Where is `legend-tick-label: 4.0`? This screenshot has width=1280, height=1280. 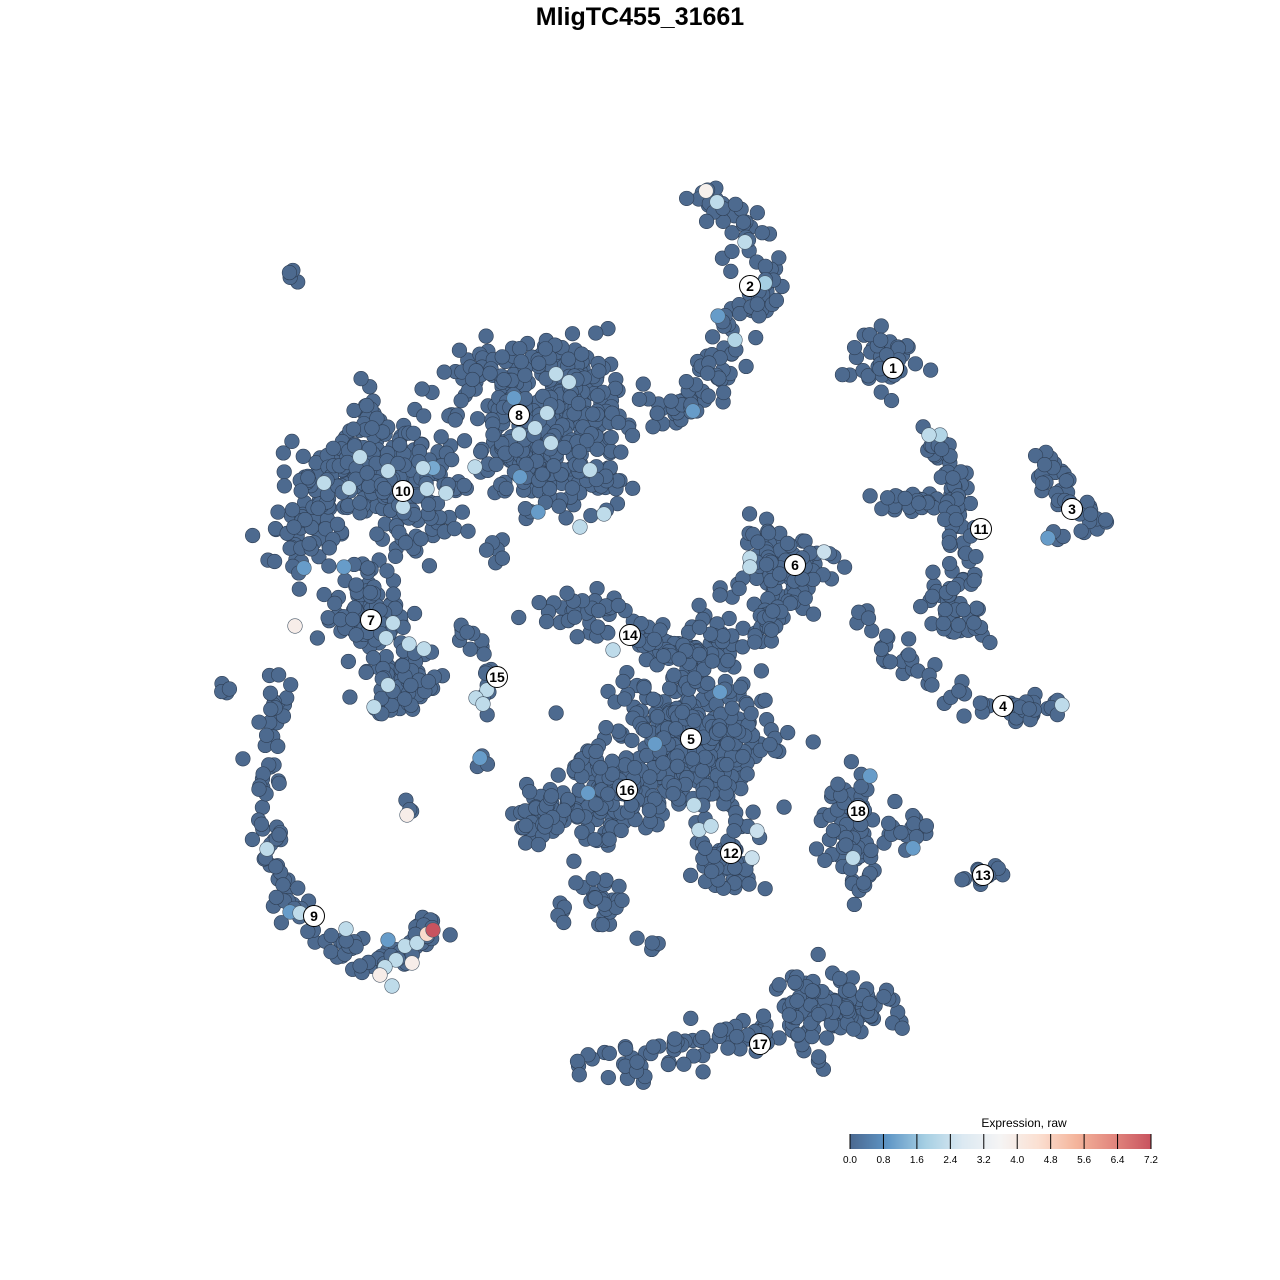
legend-tick-label: 4.0 is located at coordinates (1017, 1160).